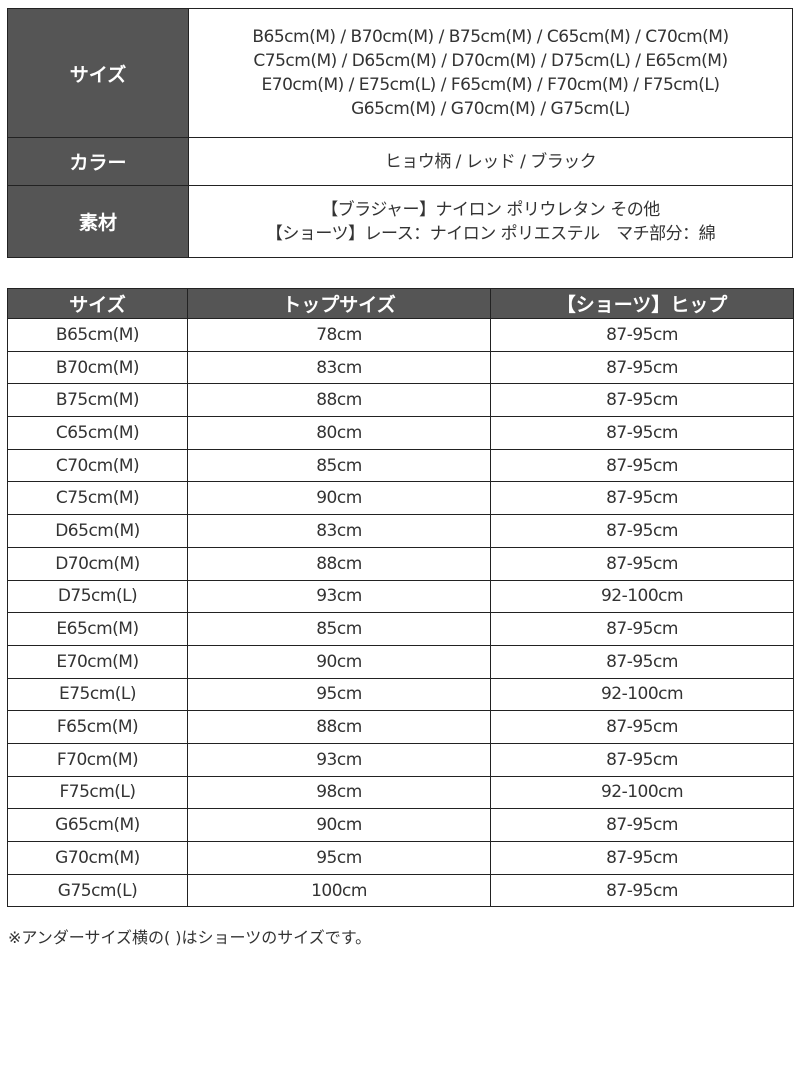 Image resolution: width=800 pixels, height=1067 pixels. I want to click on table-row: F75cm(L) 98cm 92-100cm, so click(400, 792).